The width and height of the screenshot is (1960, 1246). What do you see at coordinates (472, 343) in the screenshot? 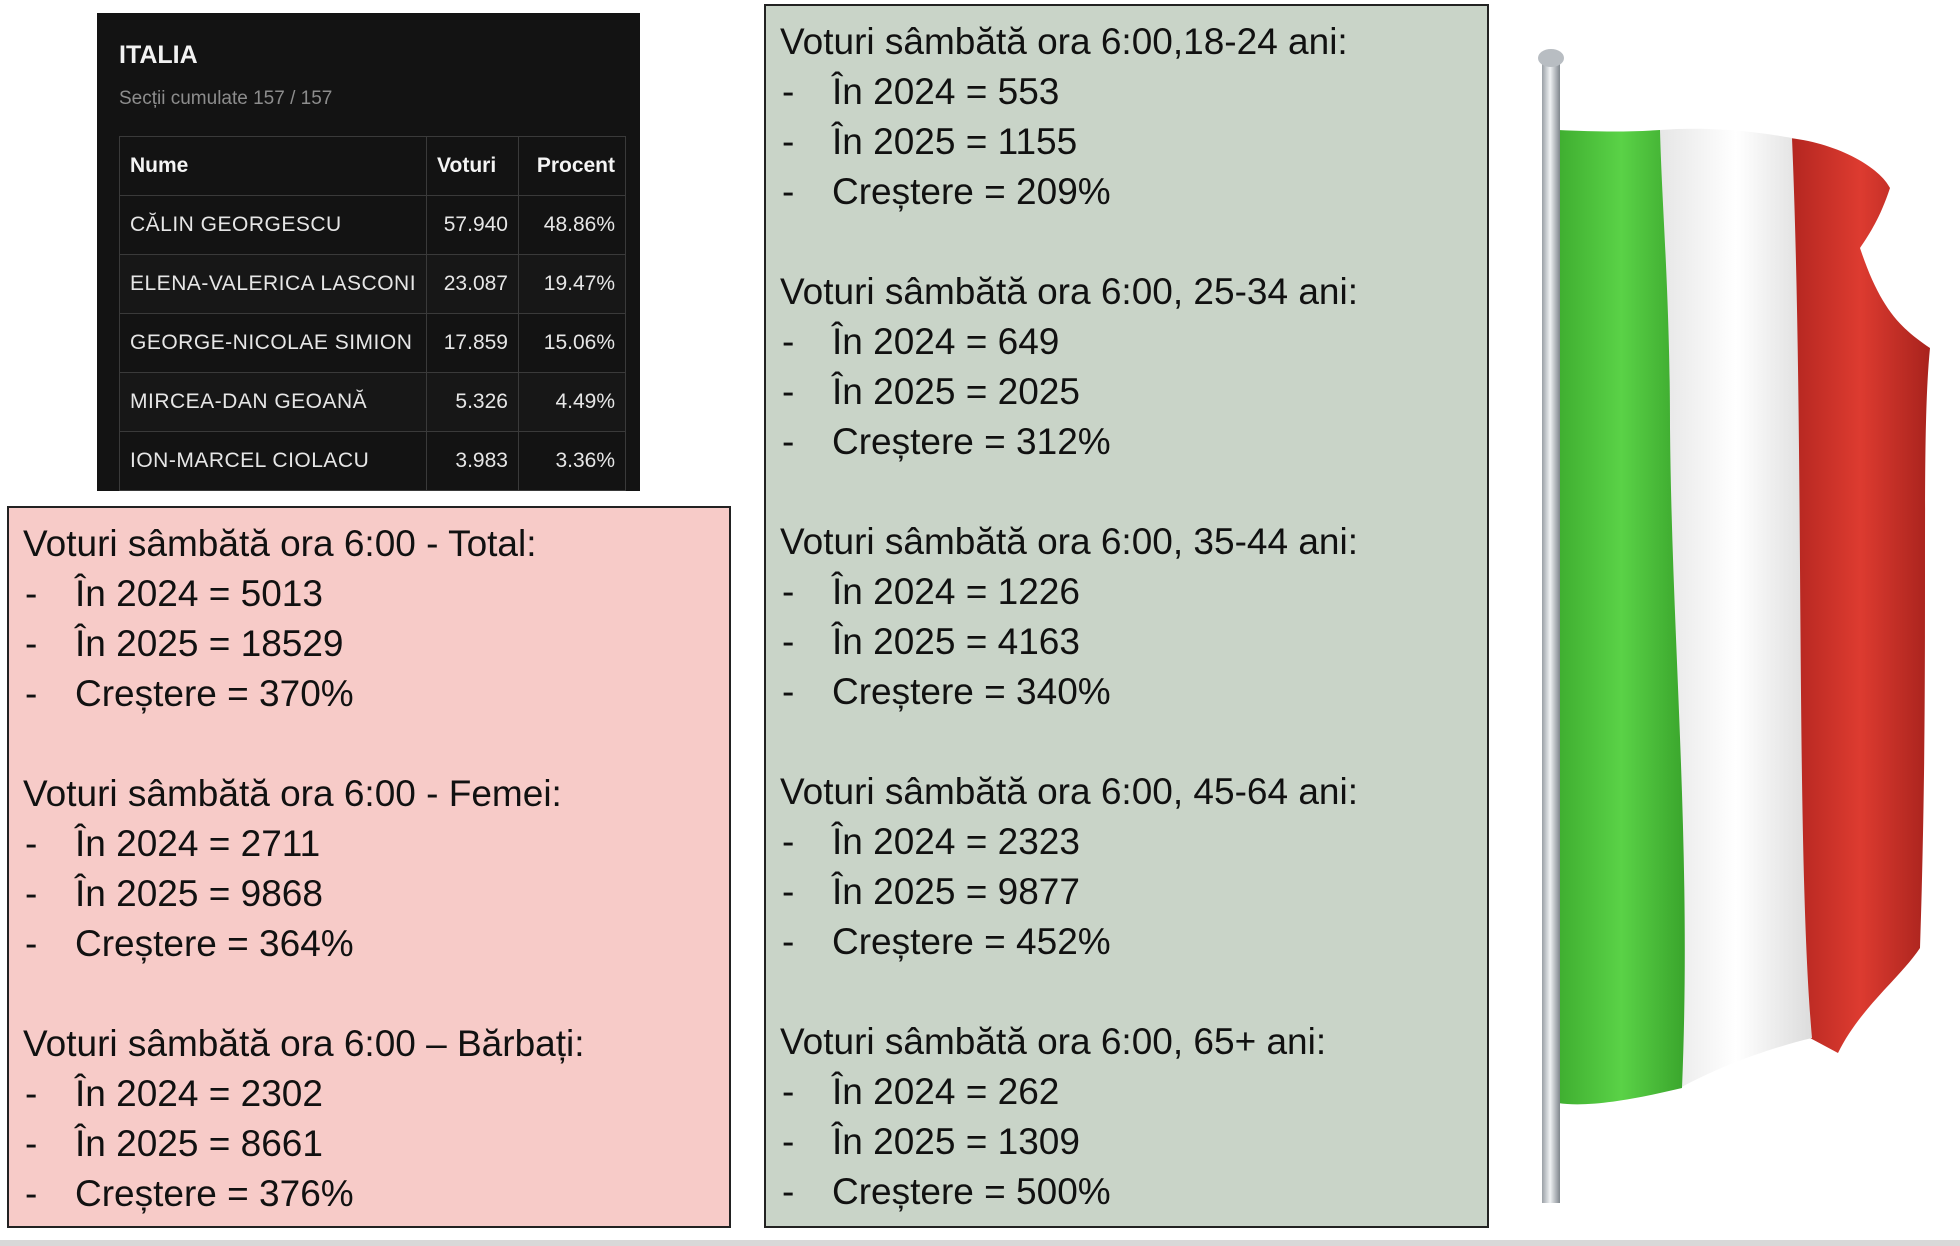
I see `vote-count: 17.859` at bounding box center [472, 343].